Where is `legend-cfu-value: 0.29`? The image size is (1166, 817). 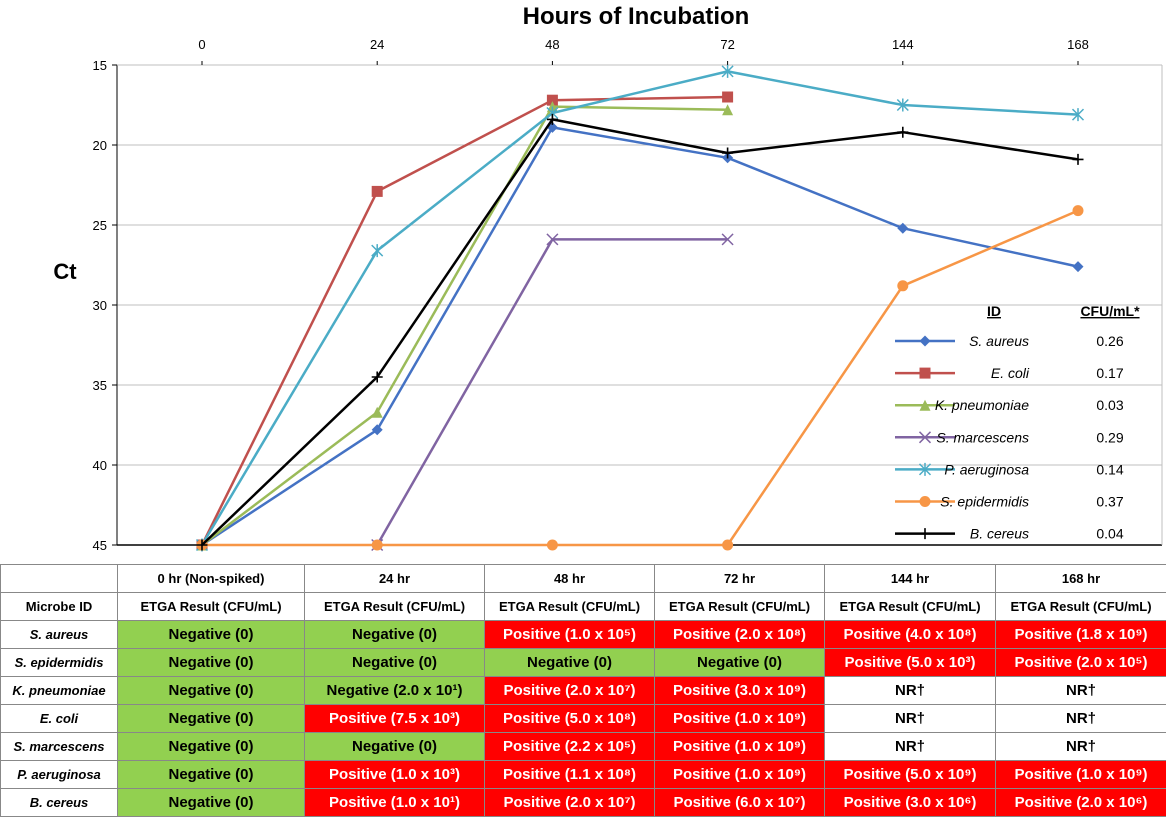
legend-cfu-value: 0.29 is located at coordinates (1109, 437).